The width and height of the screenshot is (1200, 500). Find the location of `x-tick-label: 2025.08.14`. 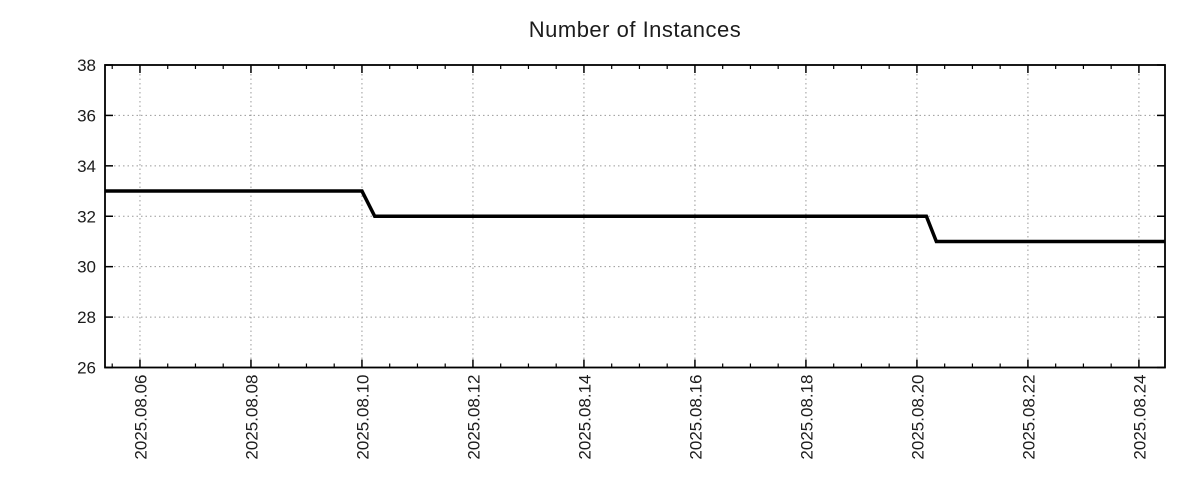

x-tick-label: 2025.08.14 is located at coordinates (584, 417).